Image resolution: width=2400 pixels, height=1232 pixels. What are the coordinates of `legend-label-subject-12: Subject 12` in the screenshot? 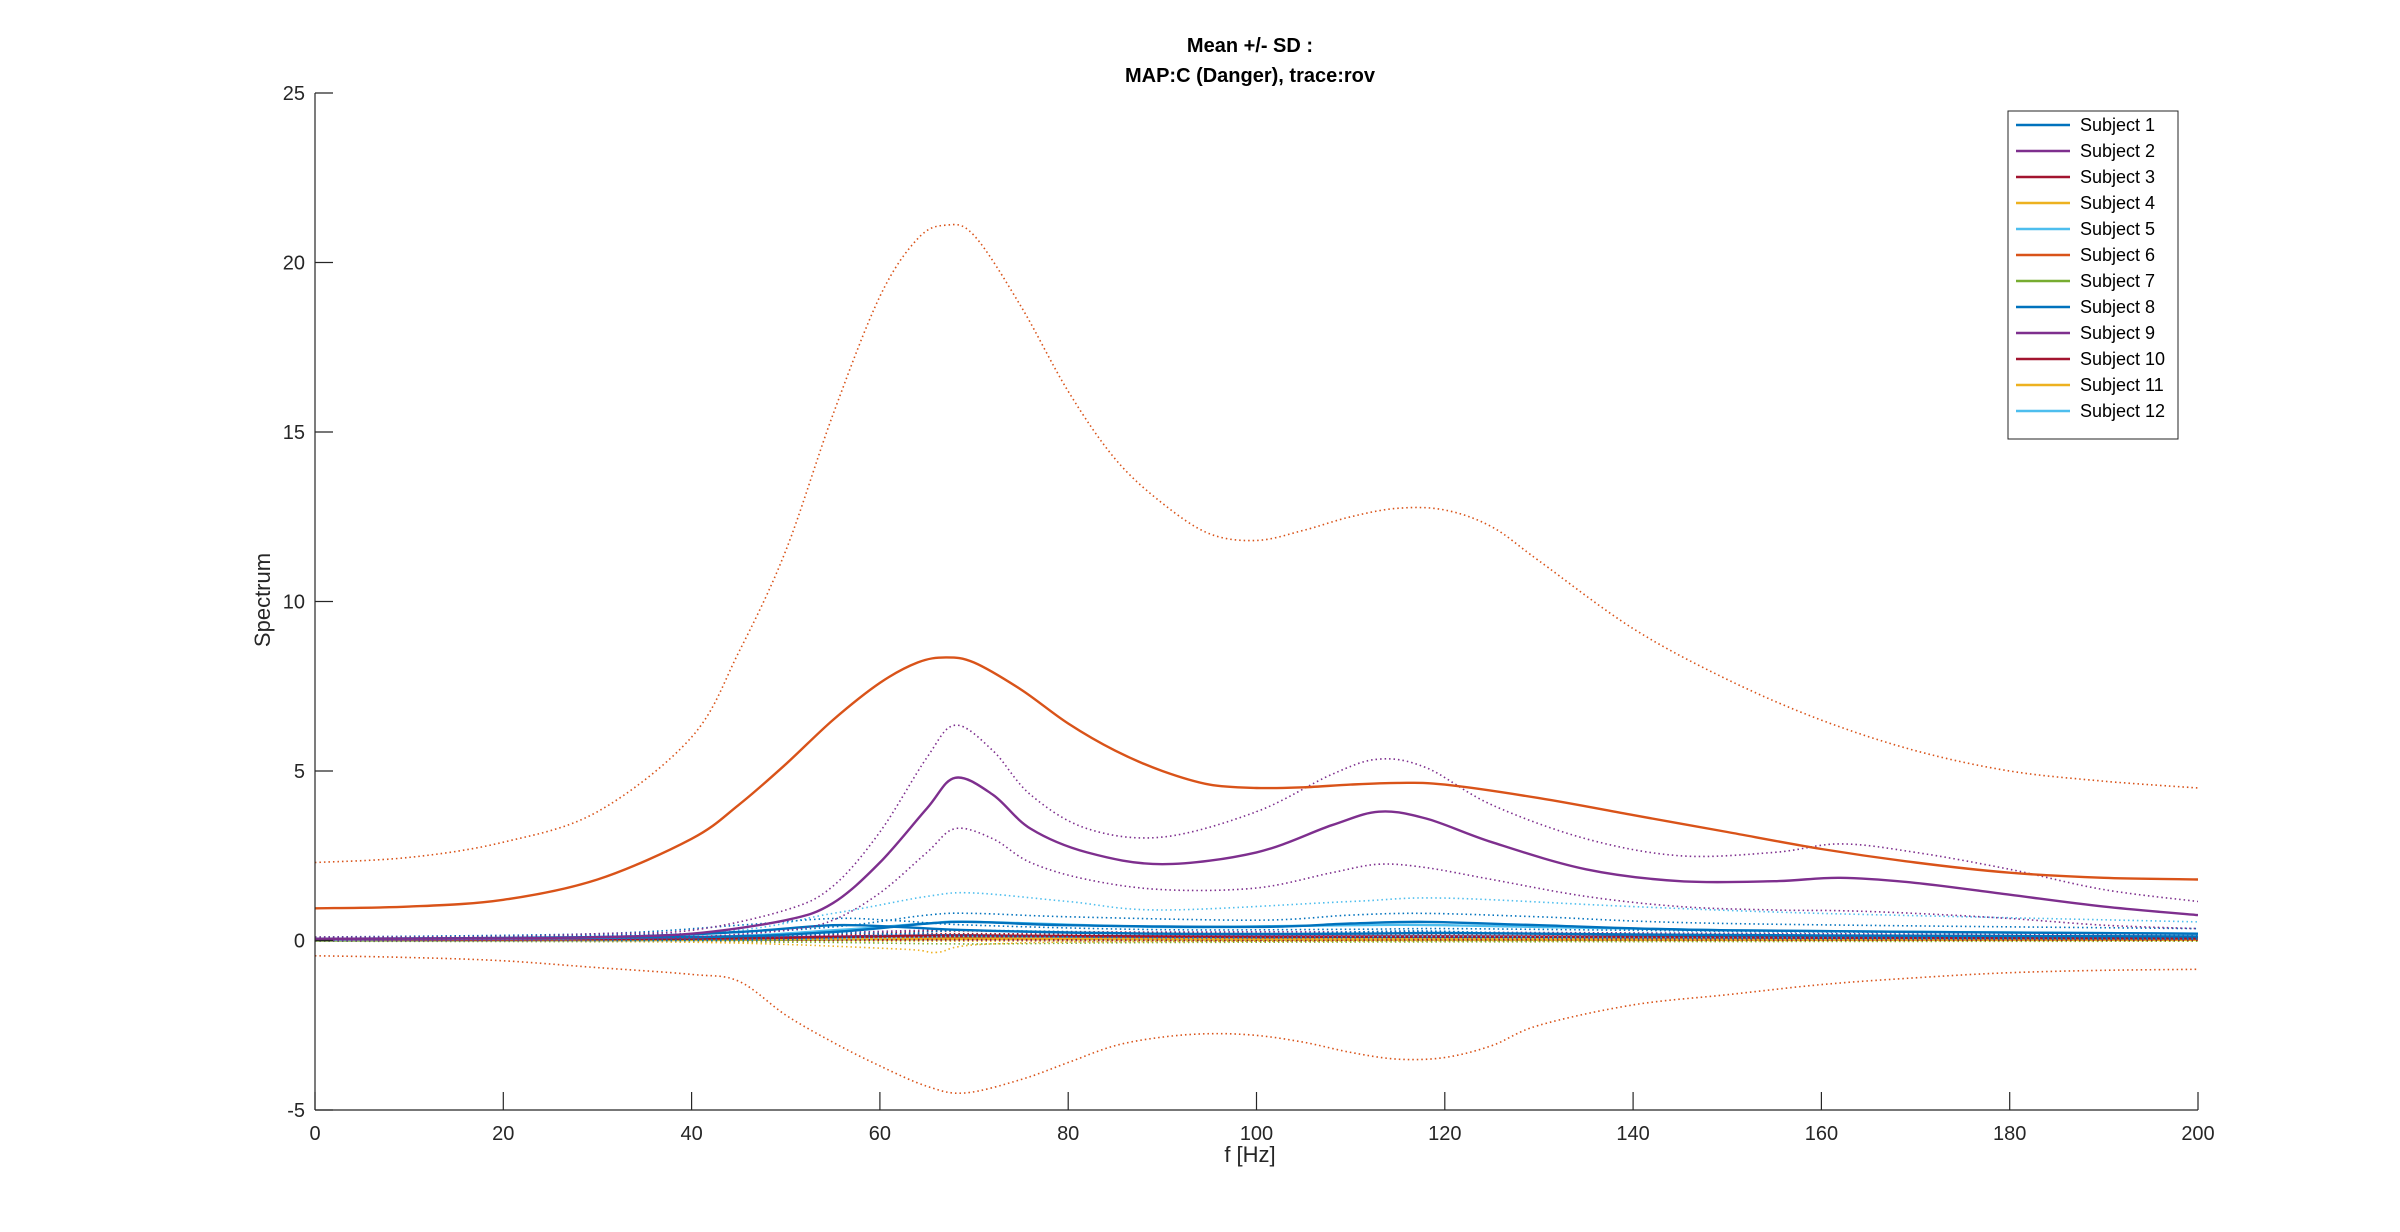 It's located at (2122, 411).